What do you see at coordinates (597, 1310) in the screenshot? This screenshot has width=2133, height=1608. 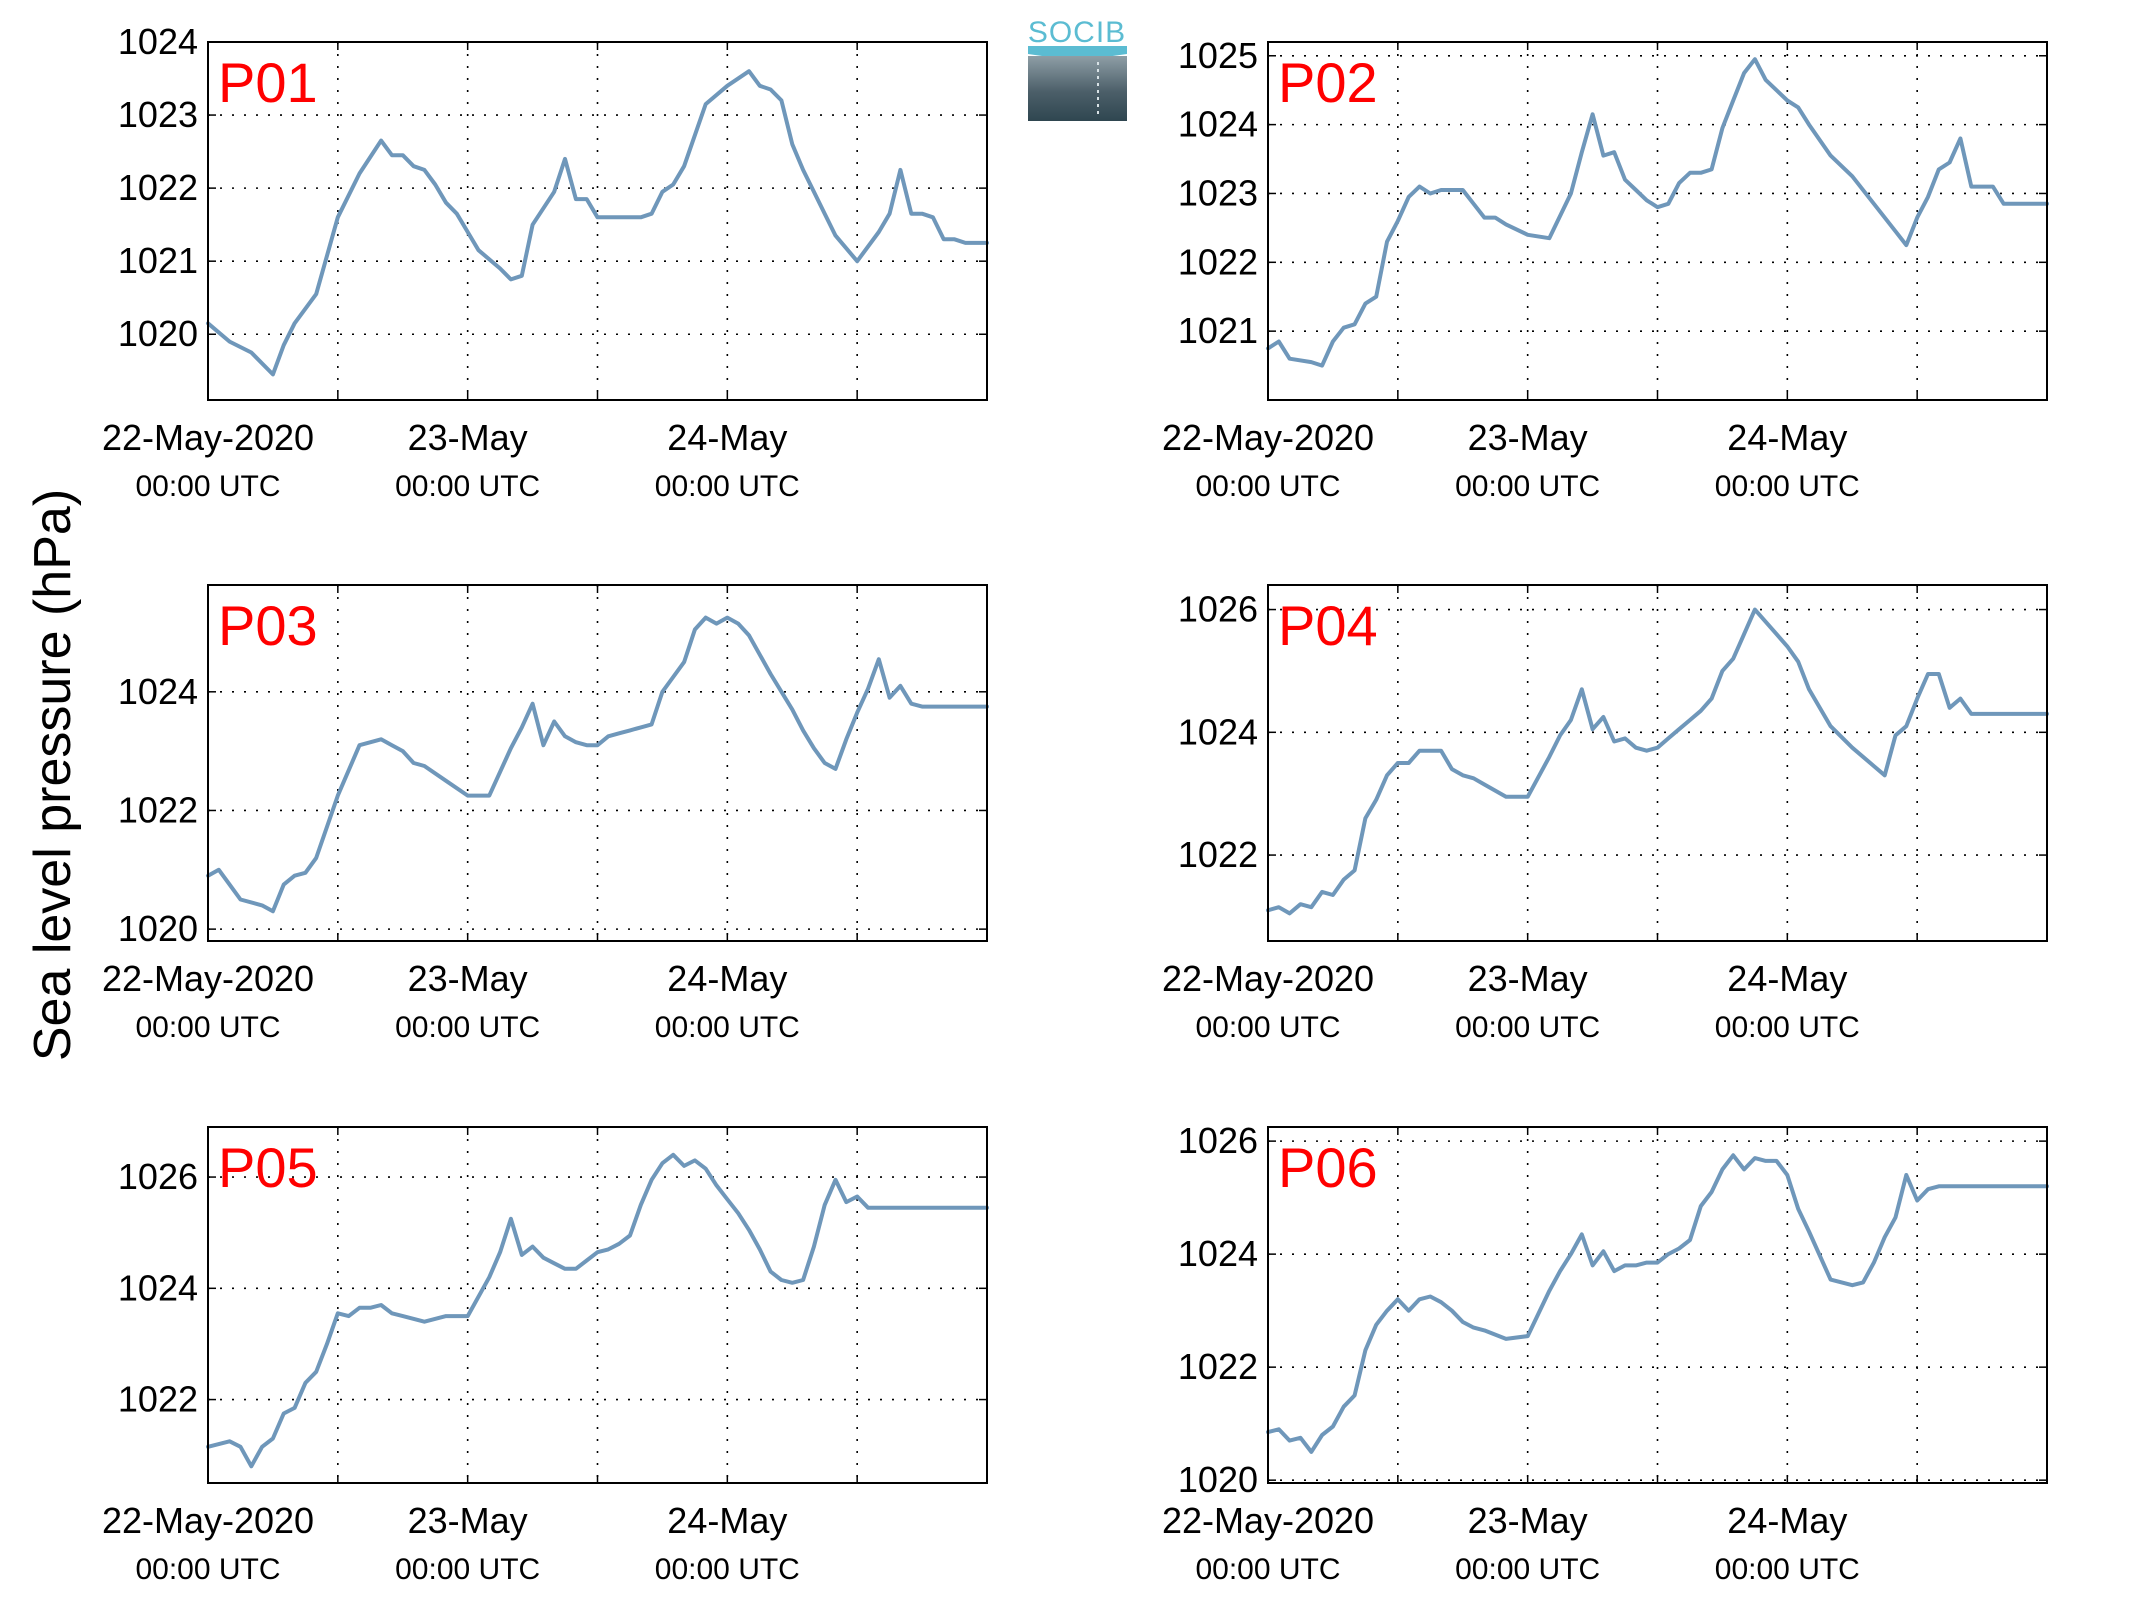 I see `series-line-p05` at bounding box center [597, 1310].